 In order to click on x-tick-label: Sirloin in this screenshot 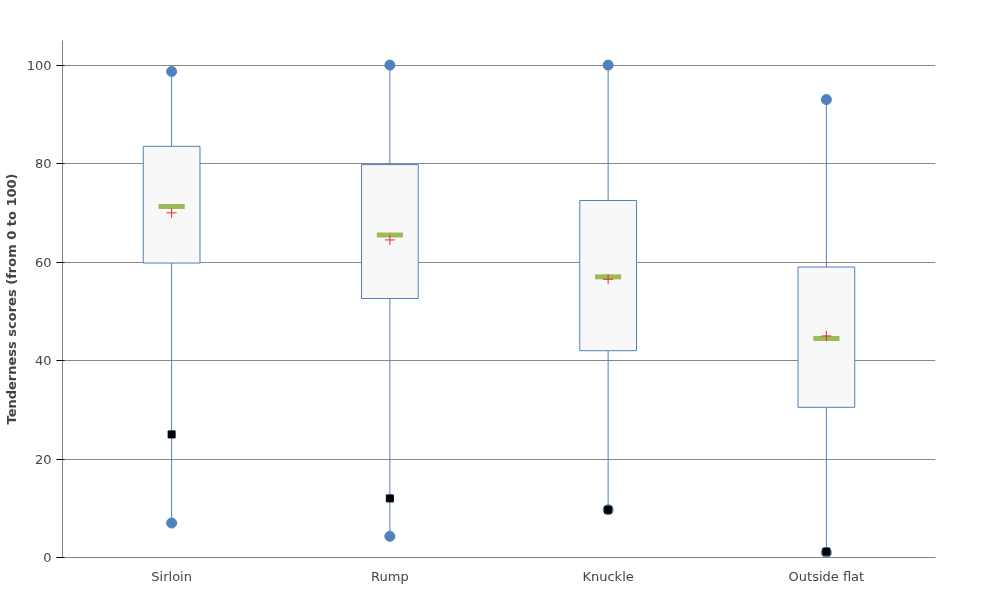, I will do `click(171, 576)`.